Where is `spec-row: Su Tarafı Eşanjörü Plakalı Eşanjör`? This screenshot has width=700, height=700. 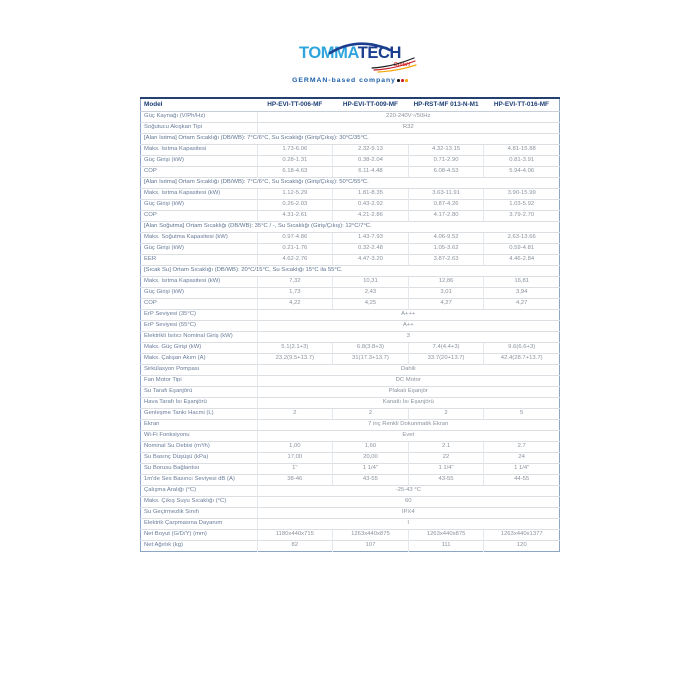 spec-row: Su Tarafı Eşanjörü Plakalı Eşanjör is located at coordinates (350, 392).